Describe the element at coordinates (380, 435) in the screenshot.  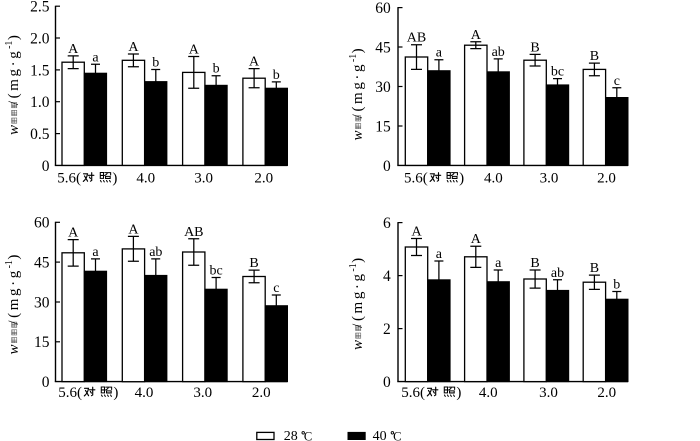
I see `svg-text: 40` at that location.